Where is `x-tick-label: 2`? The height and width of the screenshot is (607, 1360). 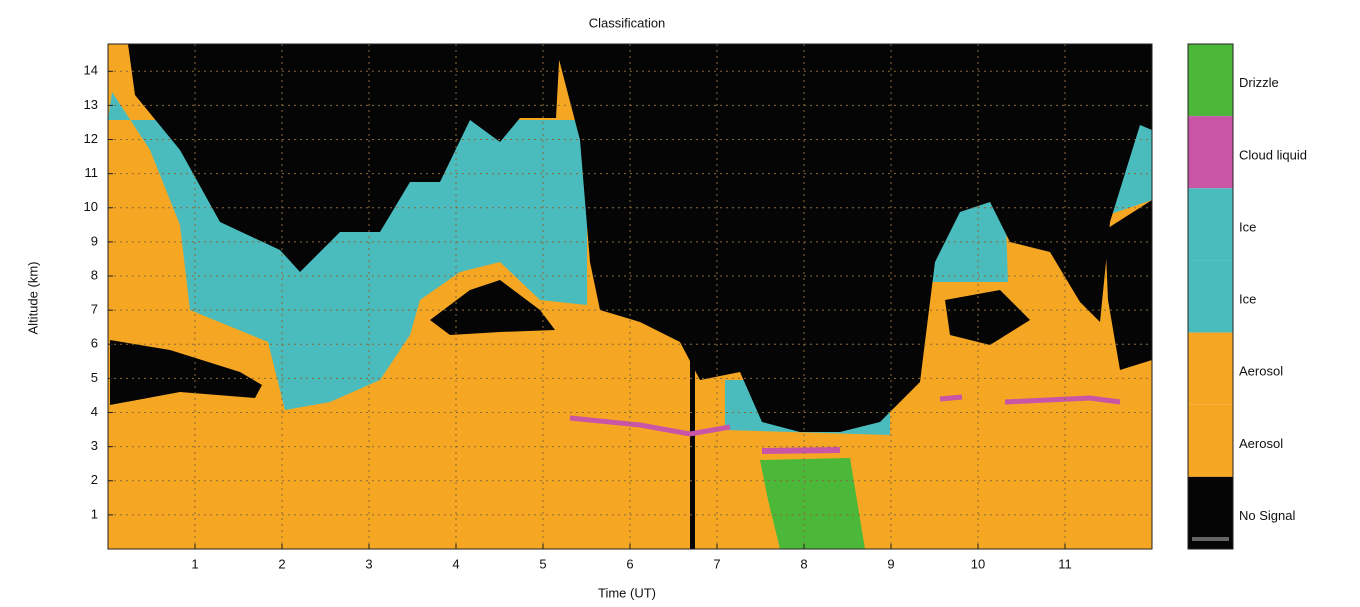
x-tick-label: 2 is located at coordinates (281, 563).